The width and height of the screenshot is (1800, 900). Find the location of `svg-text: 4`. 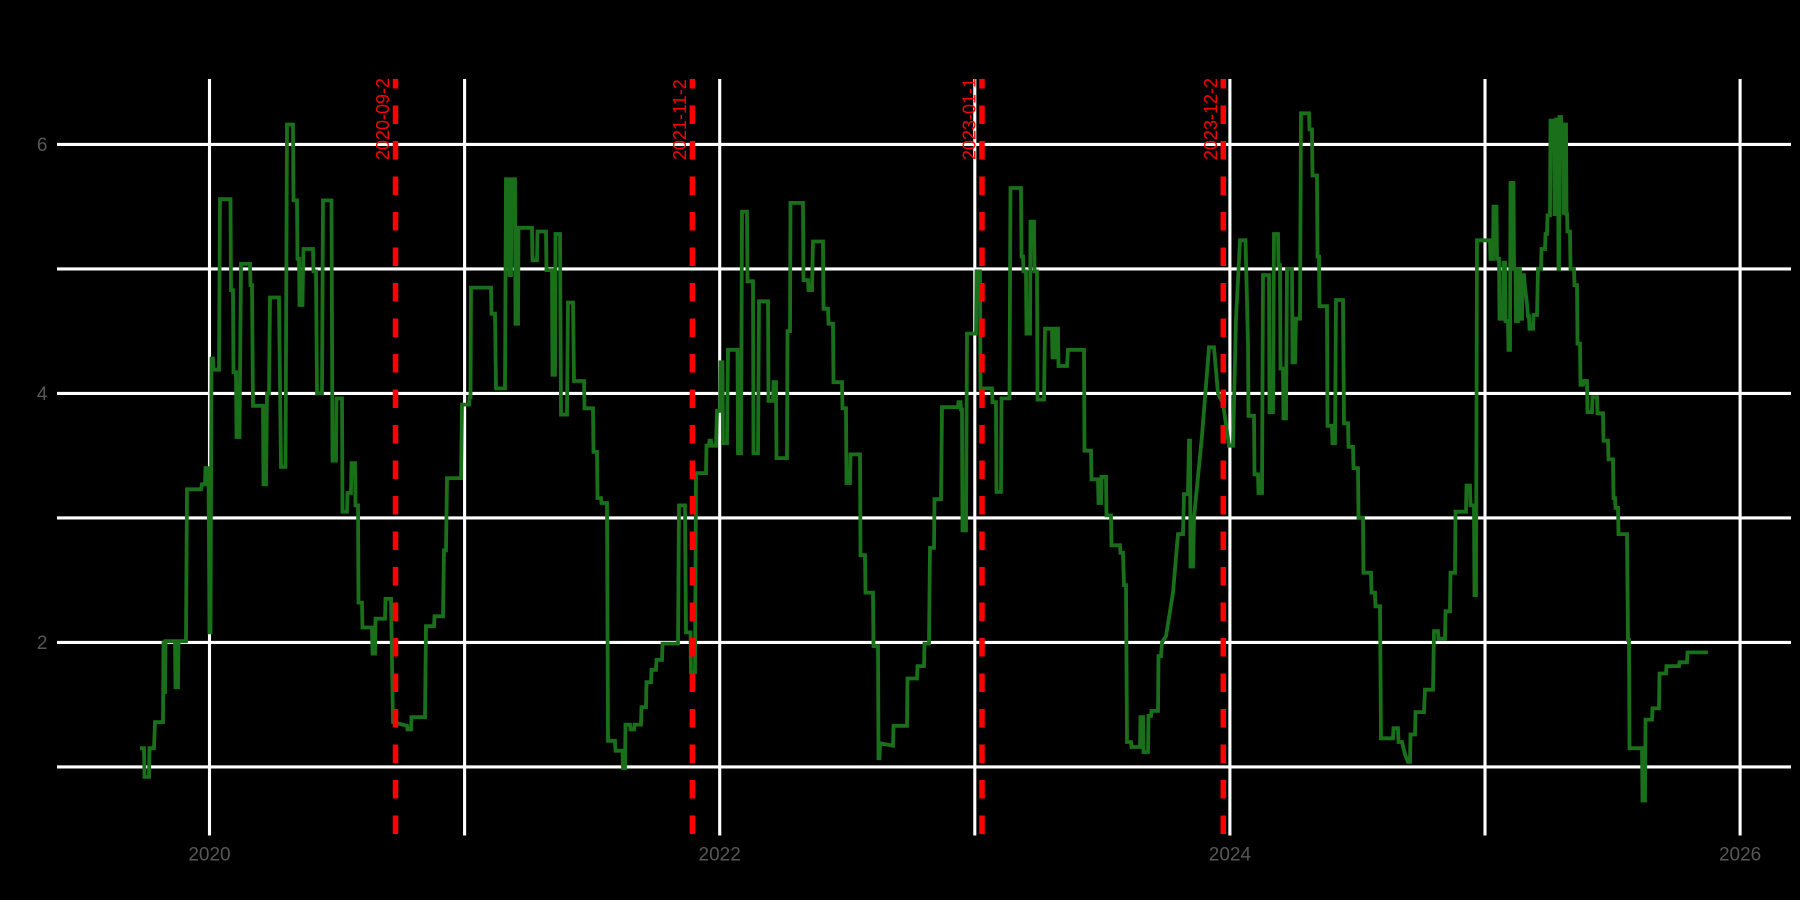

svg-text: 4 is located at coordinates (42, 394).